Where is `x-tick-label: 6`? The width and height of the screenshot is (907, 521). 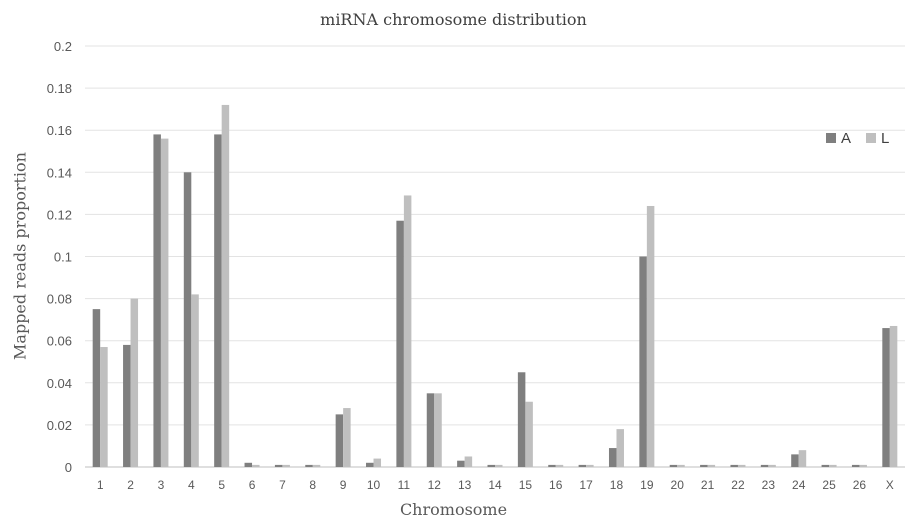
x-tick-label: 6 is located at coordinates (252, 485).